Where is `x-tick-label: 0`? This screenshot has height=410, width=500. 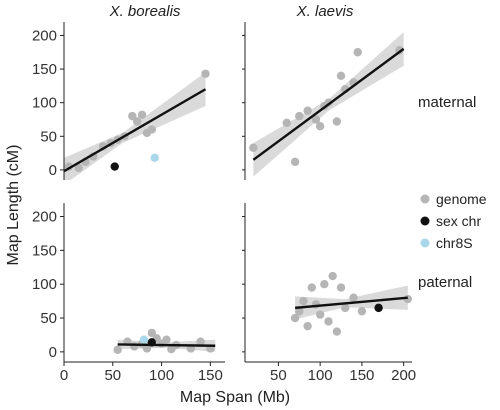
x-tick-label: 0 is located at coordinates (64, 375).